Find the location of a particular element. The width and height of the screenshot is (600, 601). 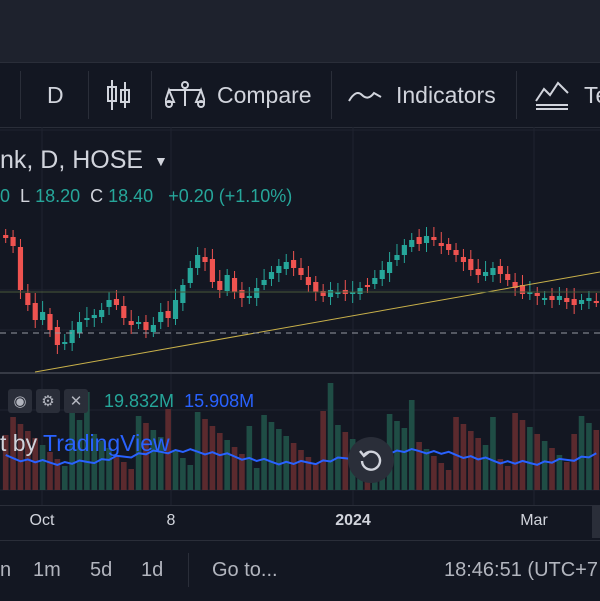

volume-ma-value: 15.908M is located at coordinates (219, 400).